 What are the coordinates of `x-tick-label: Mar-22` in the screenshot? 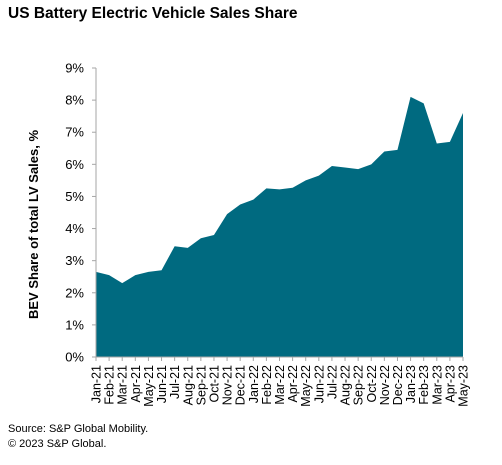 It's located at (280, 385).